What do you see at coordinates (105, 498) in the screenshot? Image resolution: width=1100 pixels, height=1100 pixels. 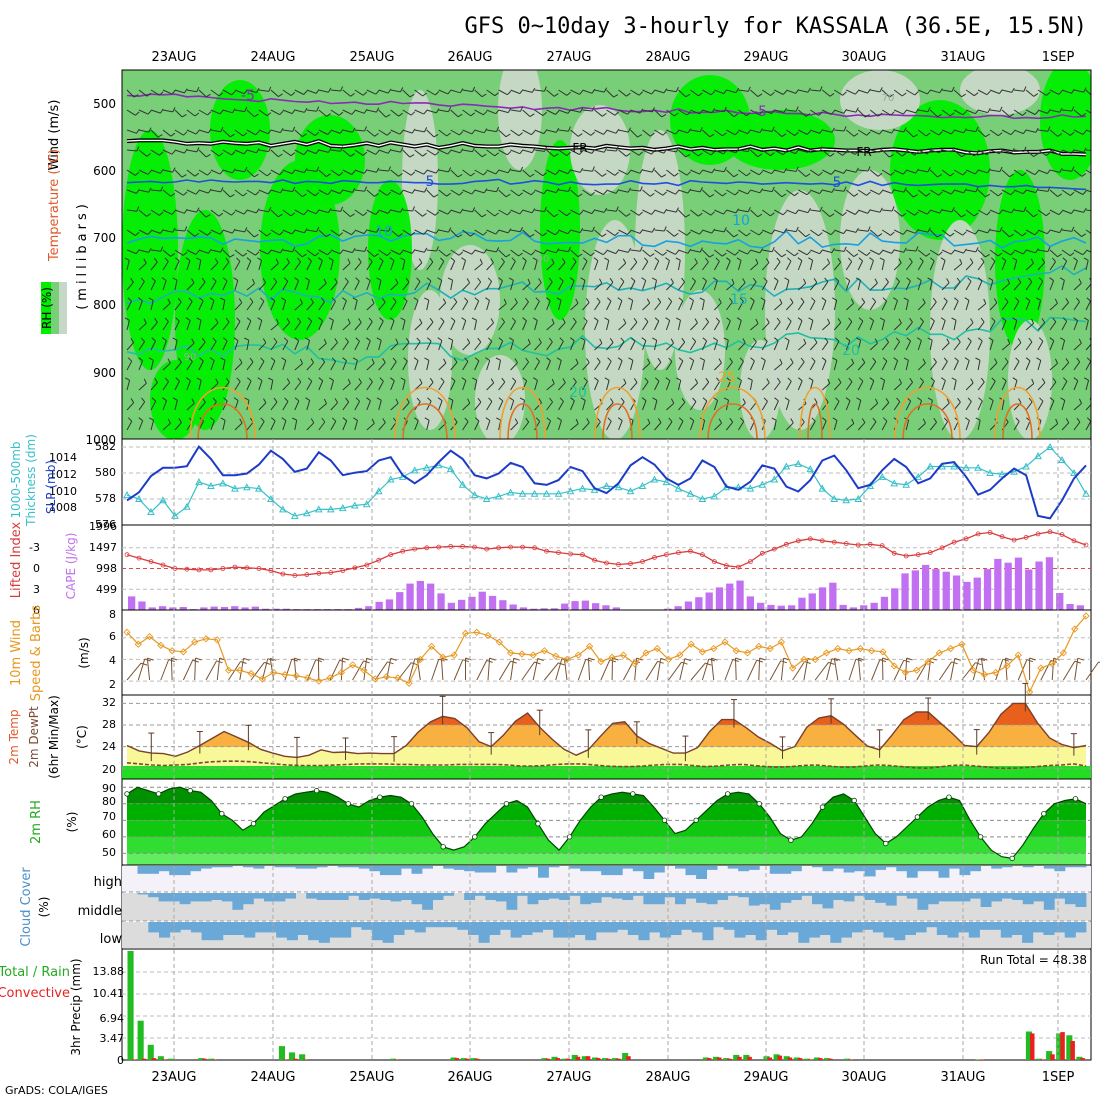 I see `thickness-tick: 578` at bounding box center [105, 498].